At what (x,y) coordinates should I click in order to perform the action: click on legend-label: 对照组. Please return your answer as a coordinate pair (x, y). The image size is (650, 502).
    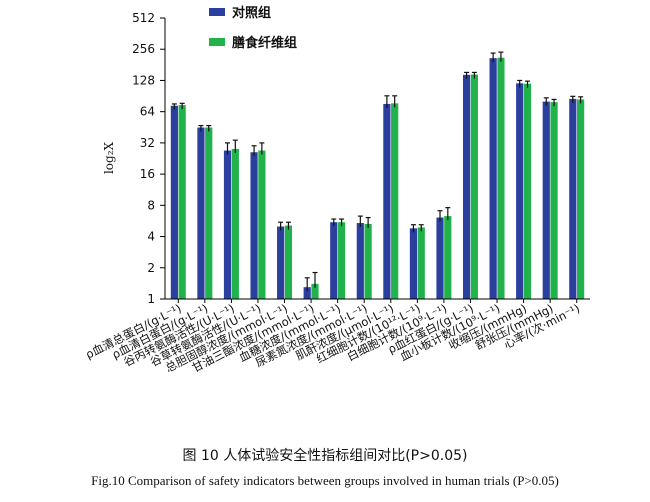
    Looking at the image, I should click on (251, 13).